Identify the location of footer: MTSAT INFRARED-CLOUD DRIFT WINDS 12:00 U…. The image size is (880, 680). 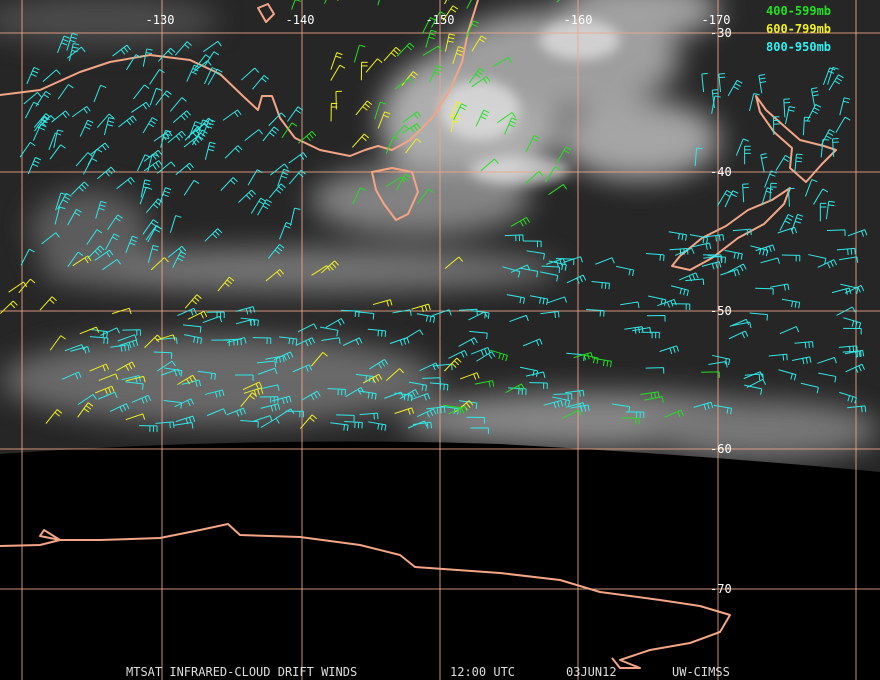
(428, 672).